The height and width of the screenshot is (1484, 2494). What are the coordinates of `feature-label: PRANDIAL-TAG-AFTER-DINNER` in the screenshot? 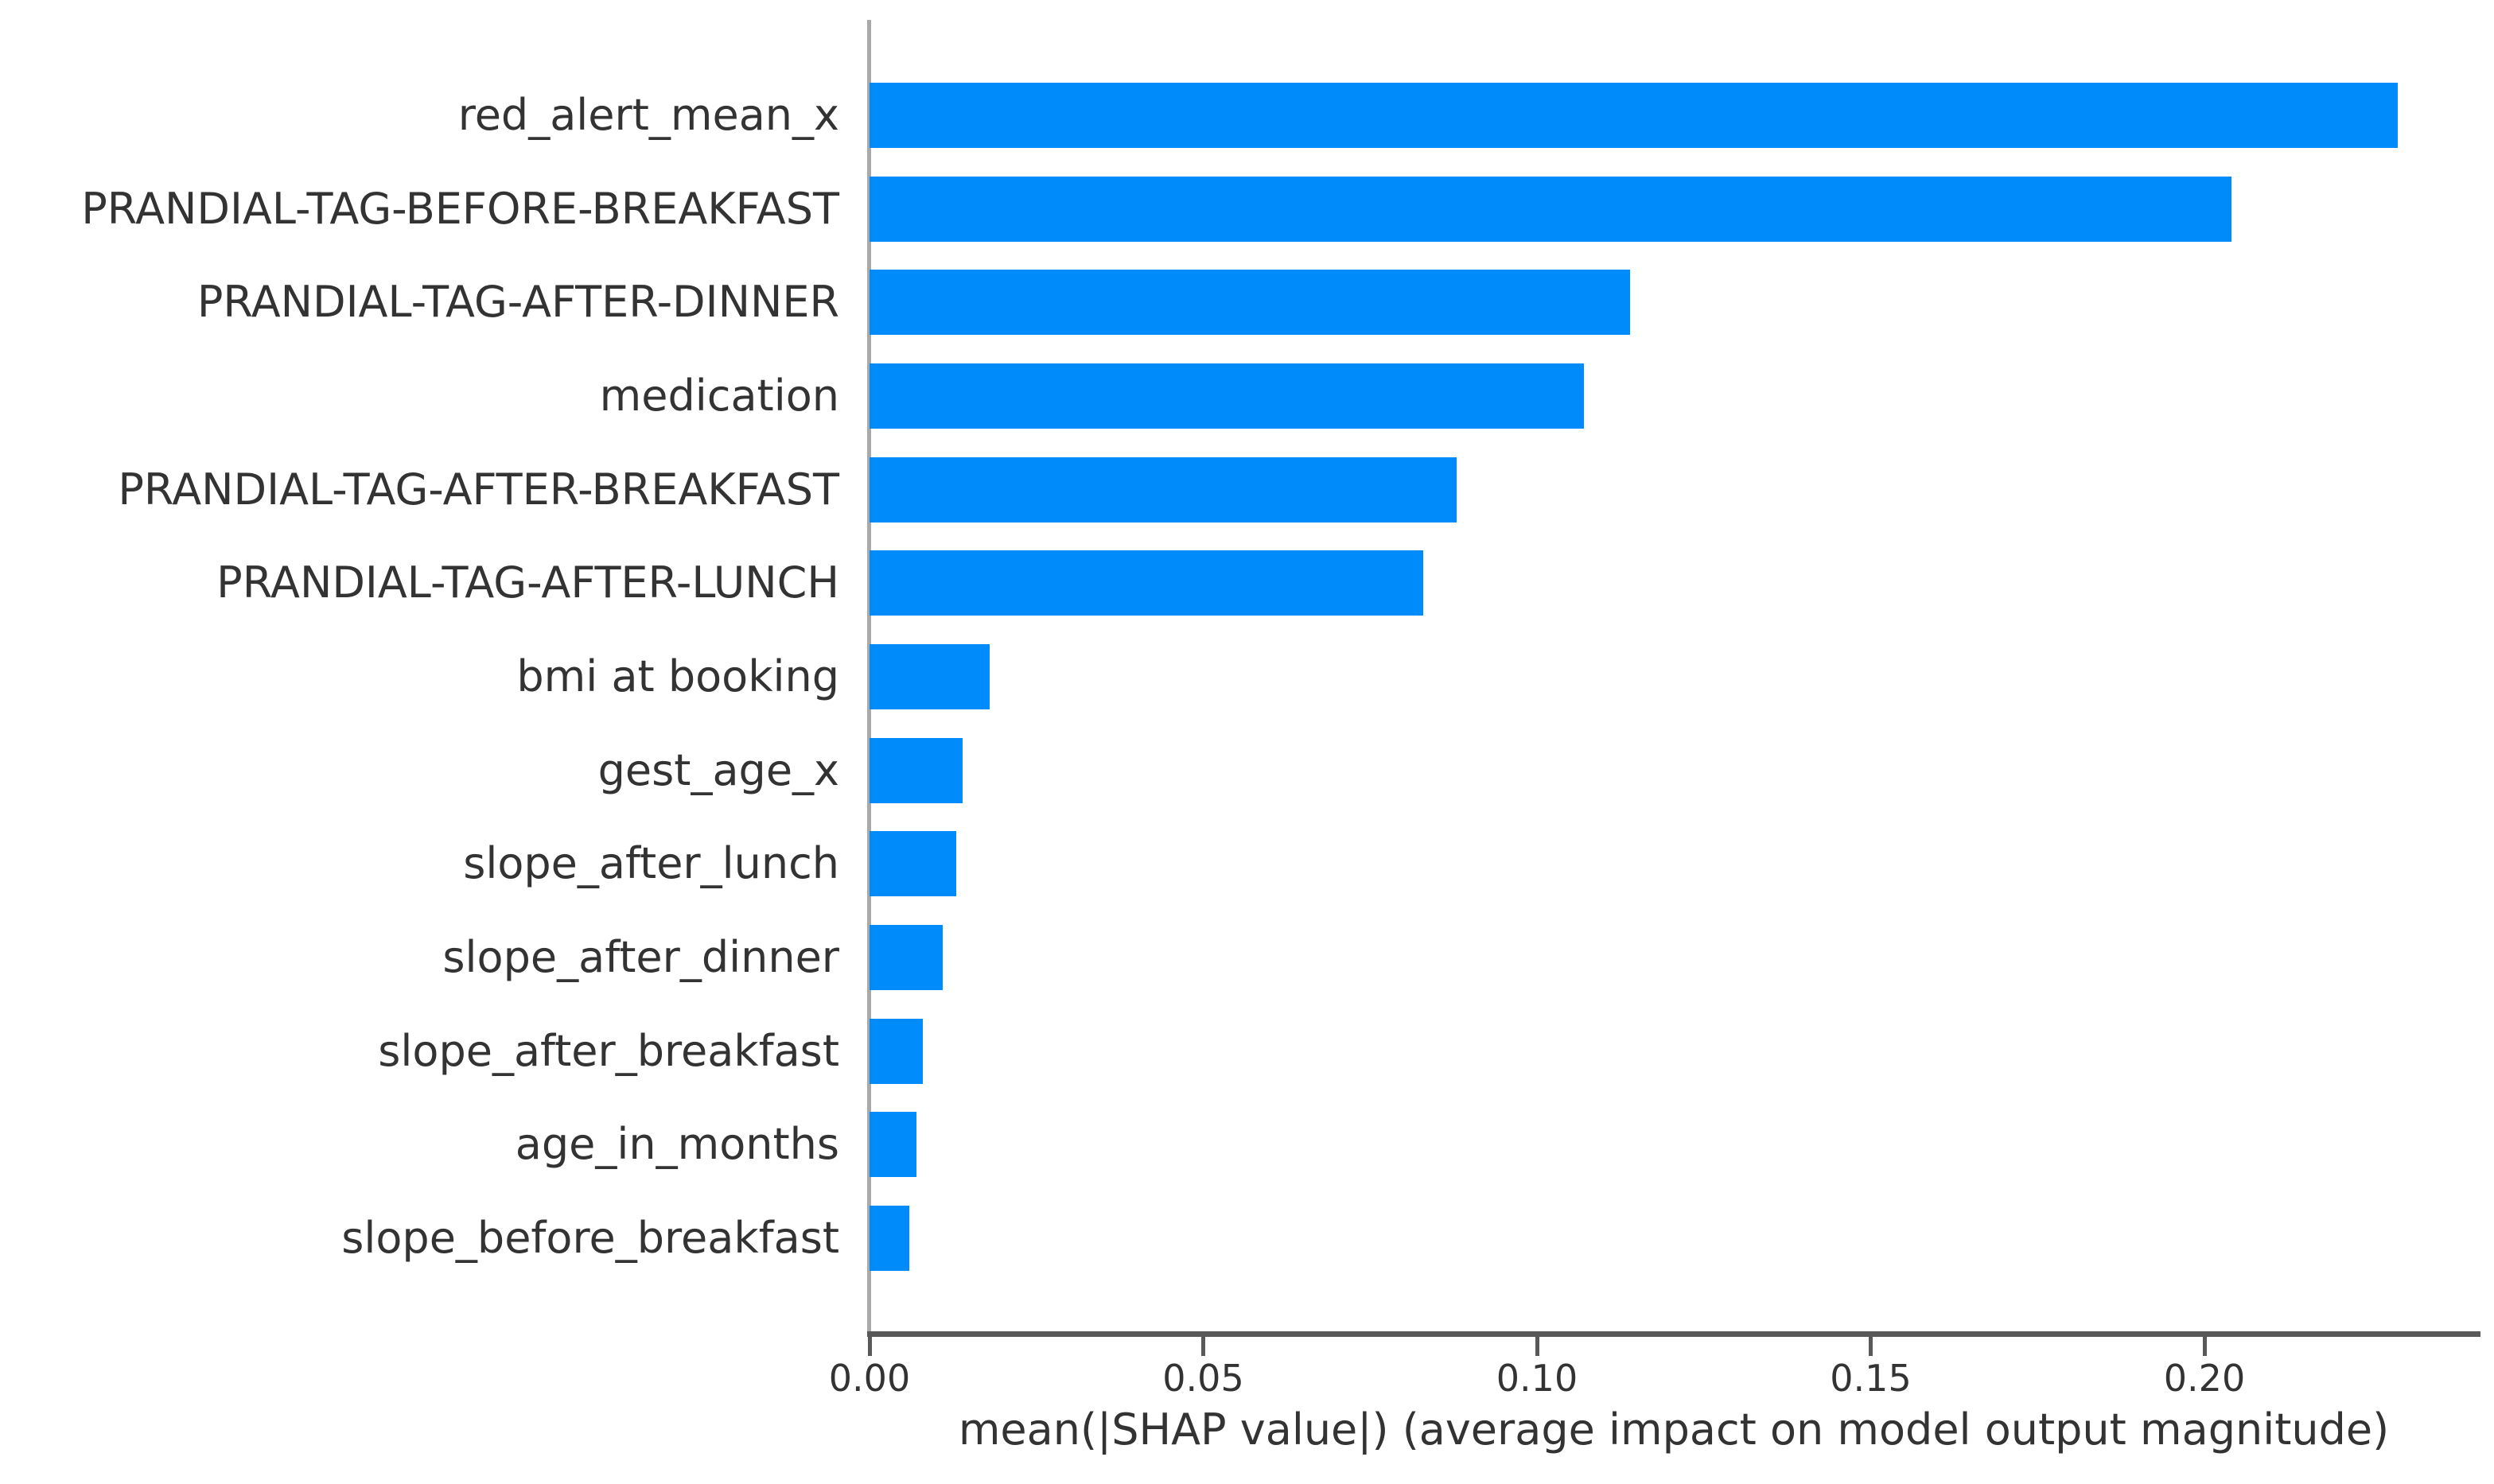 It's located at (518, 302).